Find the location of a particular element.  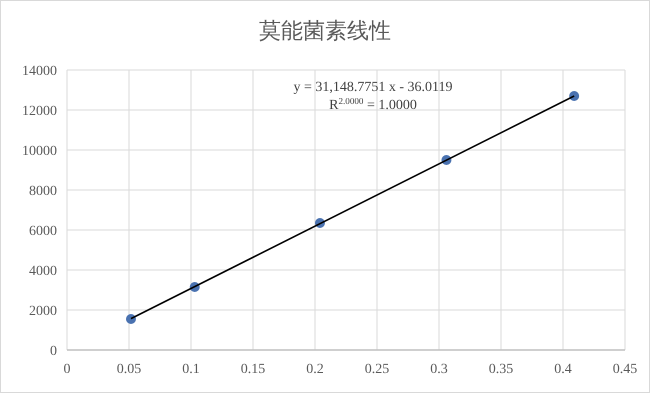

y-tick-label: 12000 is located at coordinates (39, 111).